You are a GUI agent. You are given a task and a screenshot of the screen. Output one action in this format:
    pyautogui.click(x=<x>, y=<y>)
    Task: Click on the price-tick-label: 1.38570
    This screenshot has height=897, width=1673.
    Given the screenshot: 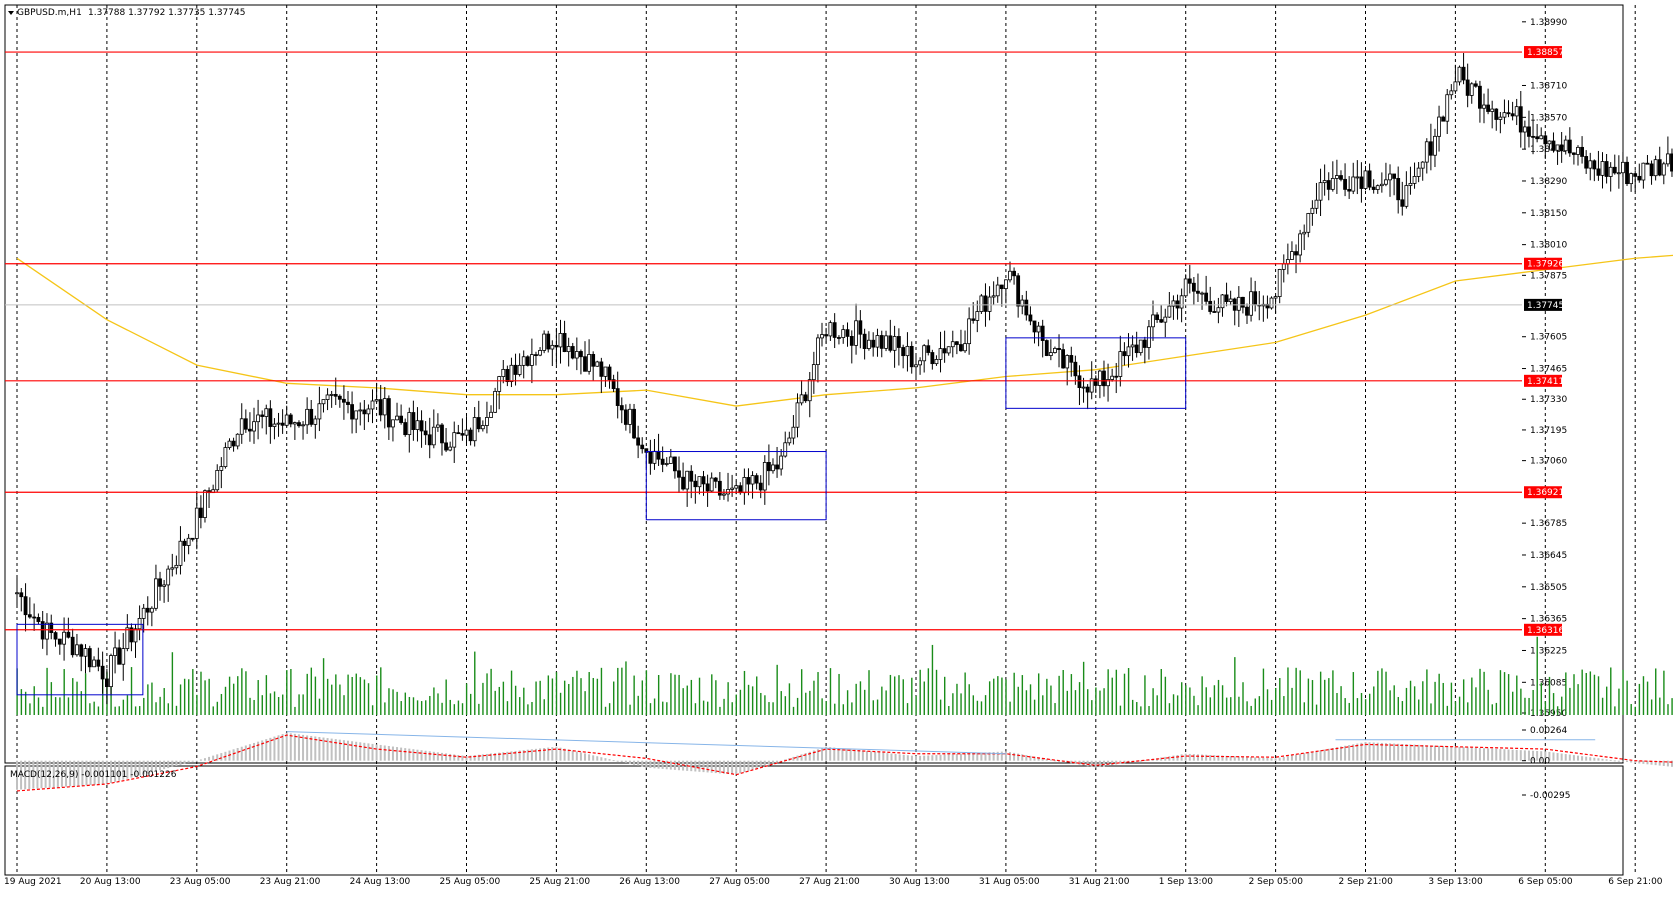 What is the action you would take?
    pyautogui.click(x=1548, y=118)
    